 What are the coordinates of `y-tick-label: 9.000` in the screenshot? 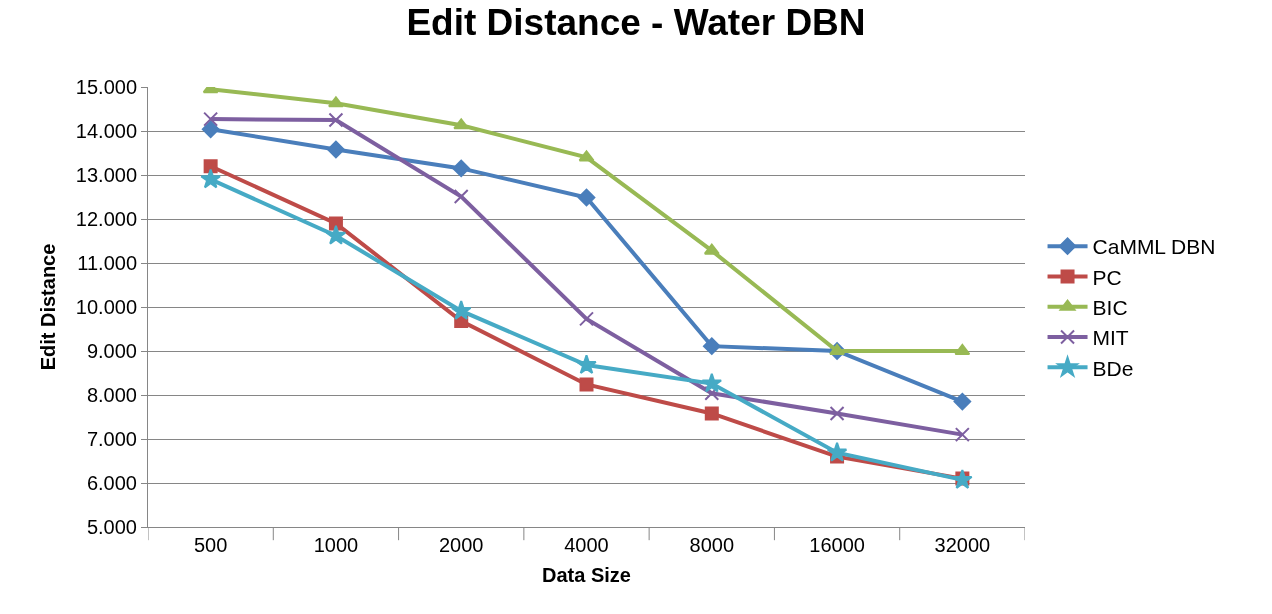 It's located at (111, 351).